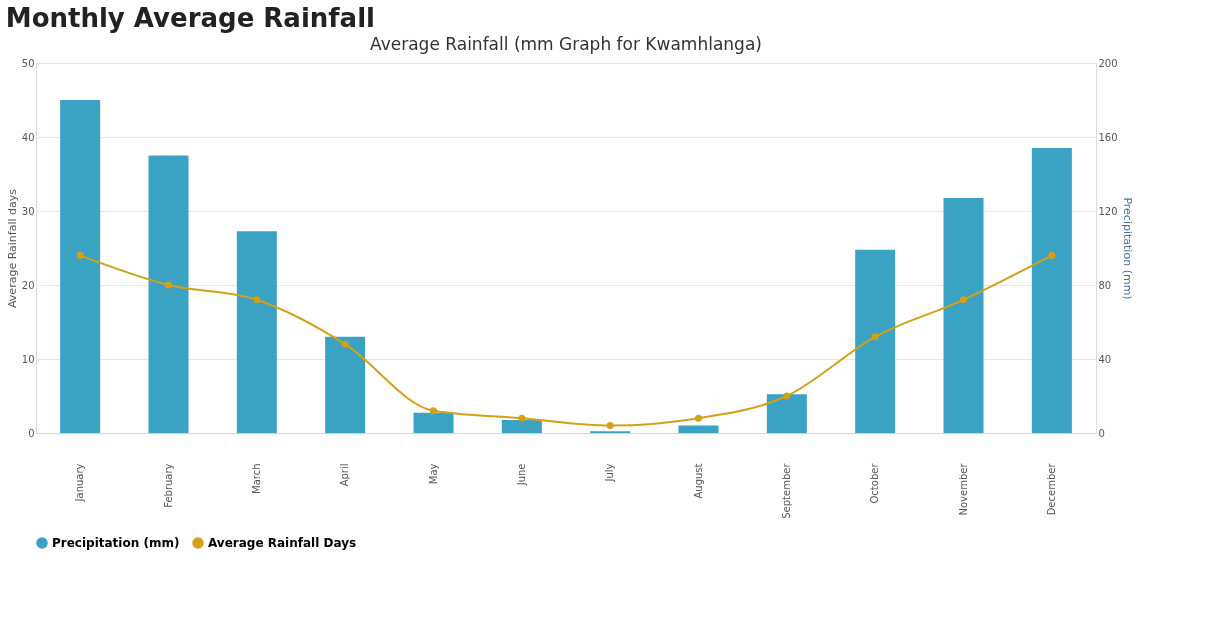  Describe the element at coordinates (12, 248) in the screenshot. I see `y-axis-title: Average Rainfall days` at that location.